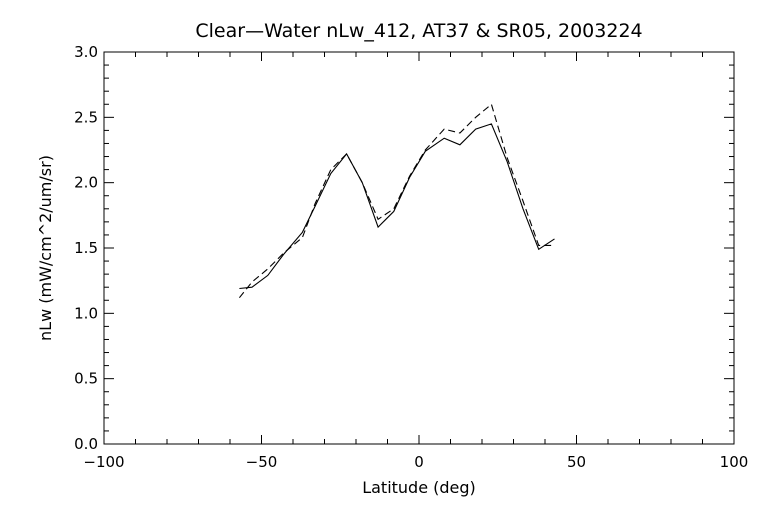  What do you see at coordinates (419, 487) in the screenshot?
I see `x-axis-label: Latitude (deg)` at bounding box center [419, 487].